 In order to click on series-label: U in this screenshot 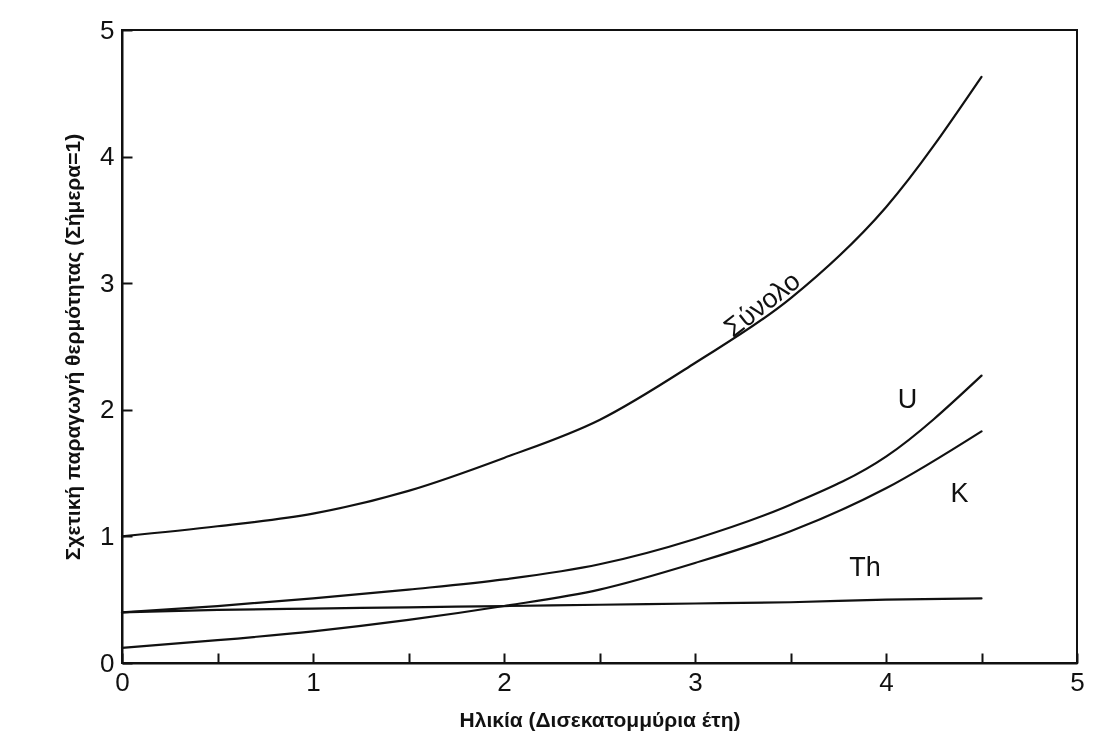, I will do `click(907, 398)`.